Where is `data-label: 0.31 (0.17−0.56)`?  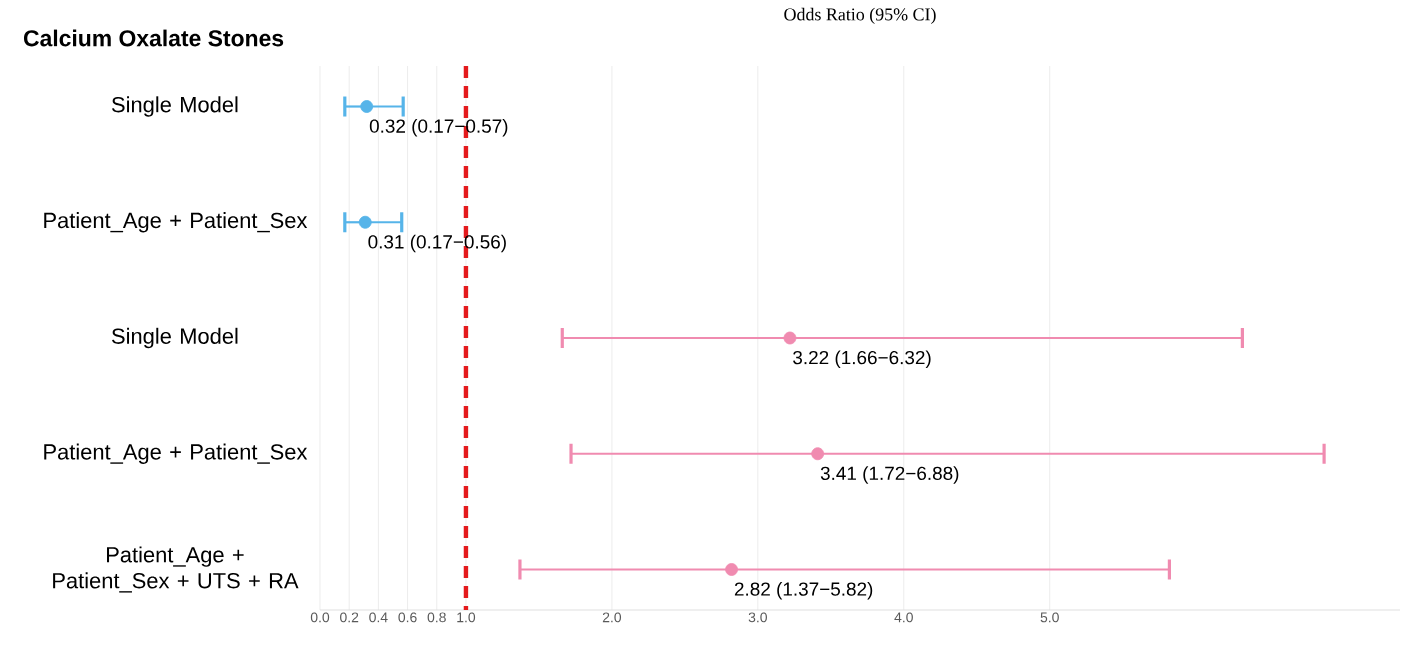
data-label: 0.31 (0.17−0.56) is located at coordinates (437, 243).